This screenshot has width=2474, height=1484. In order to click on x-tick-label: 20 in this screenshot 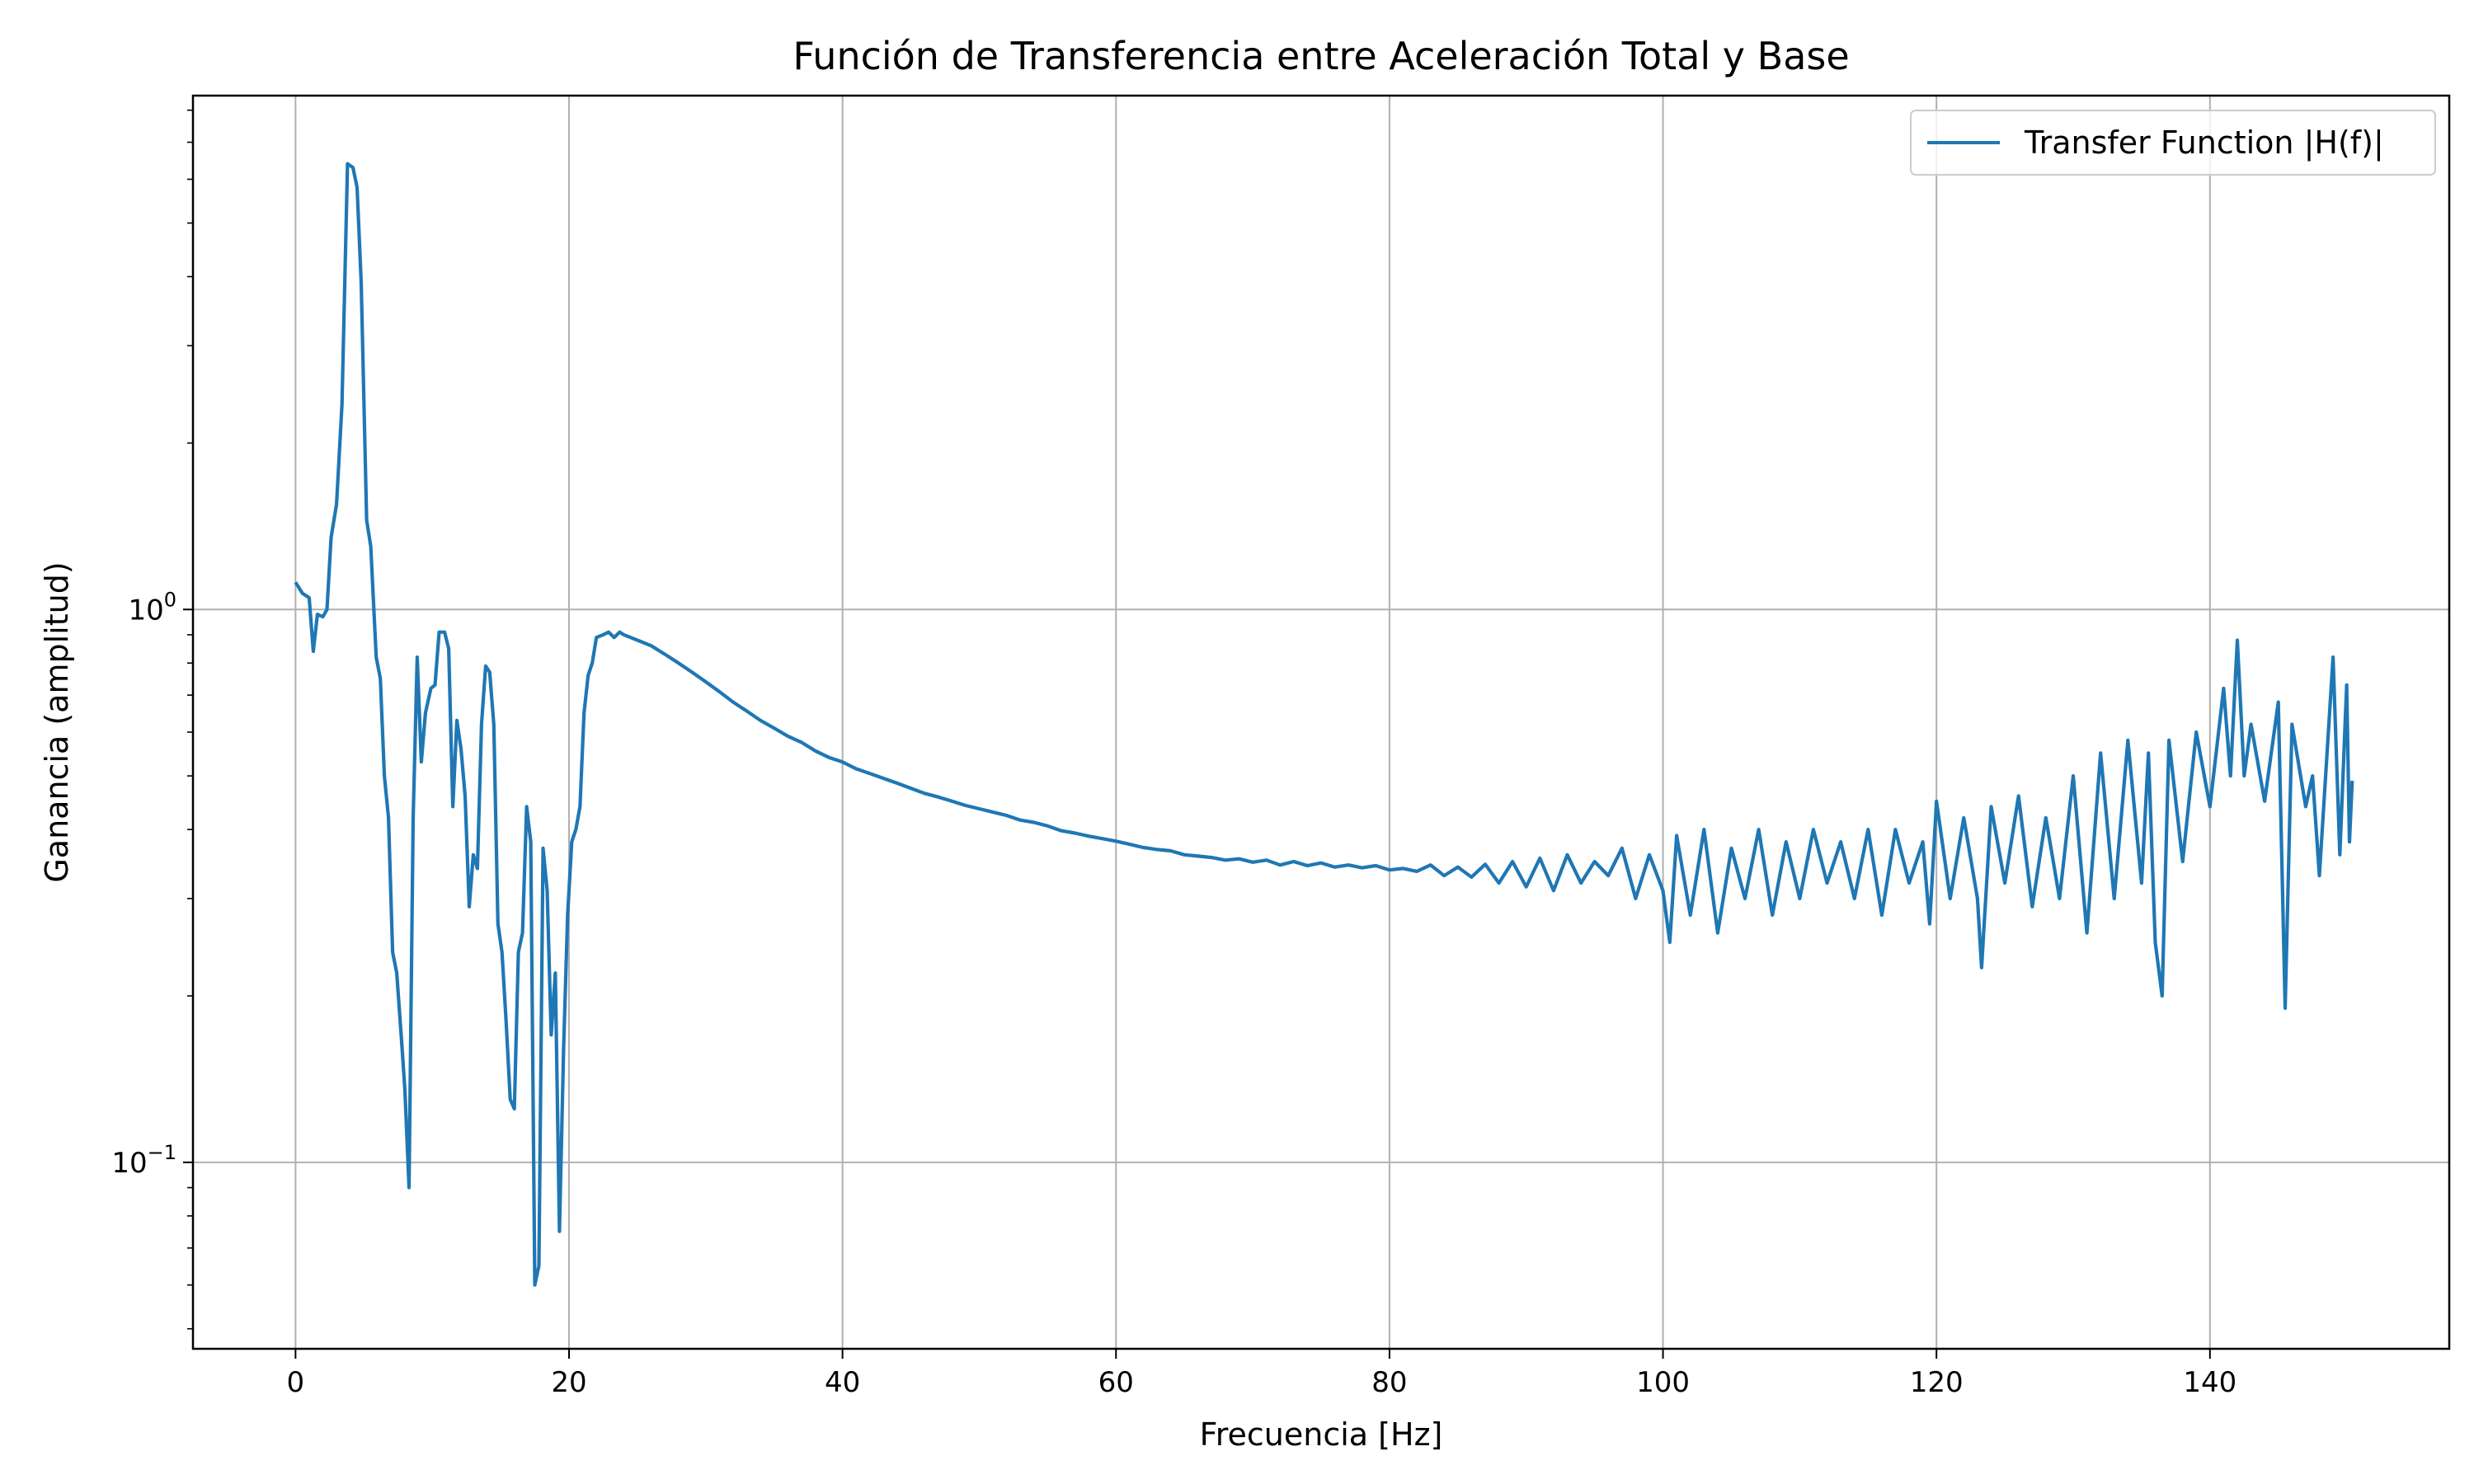, I will do `click(568, 1382)`.